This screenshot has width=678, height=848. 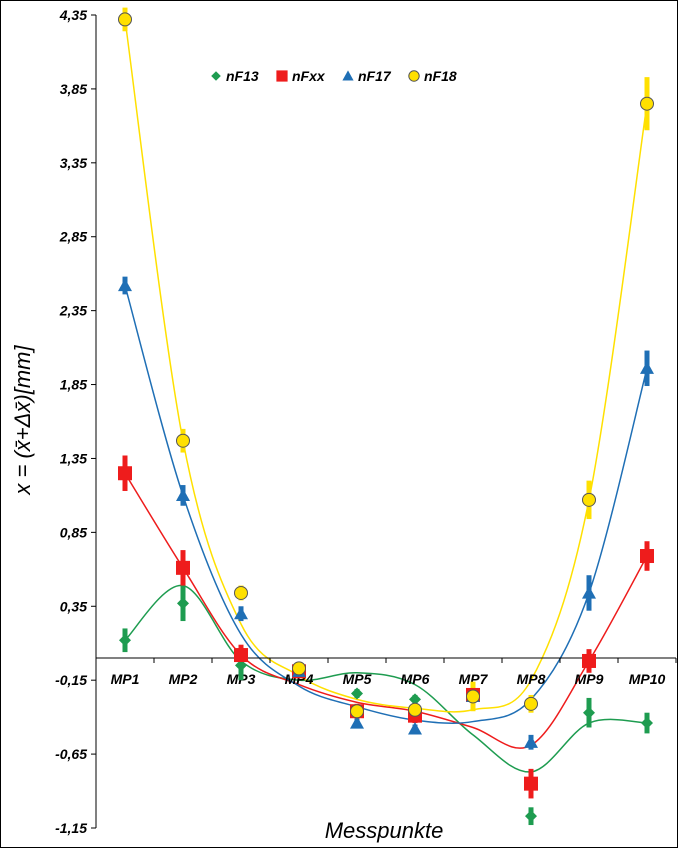 What do you see at coordinates (73, 311) in the screenshot?
I see `y-tick-label: 2,35` at bounding box center [73, 311].